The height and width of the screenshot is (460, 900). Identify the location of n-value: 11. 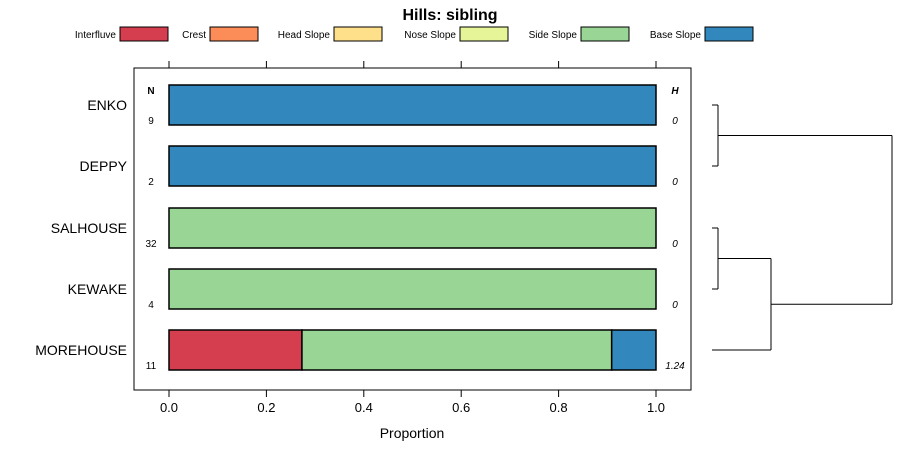
(151, 366).